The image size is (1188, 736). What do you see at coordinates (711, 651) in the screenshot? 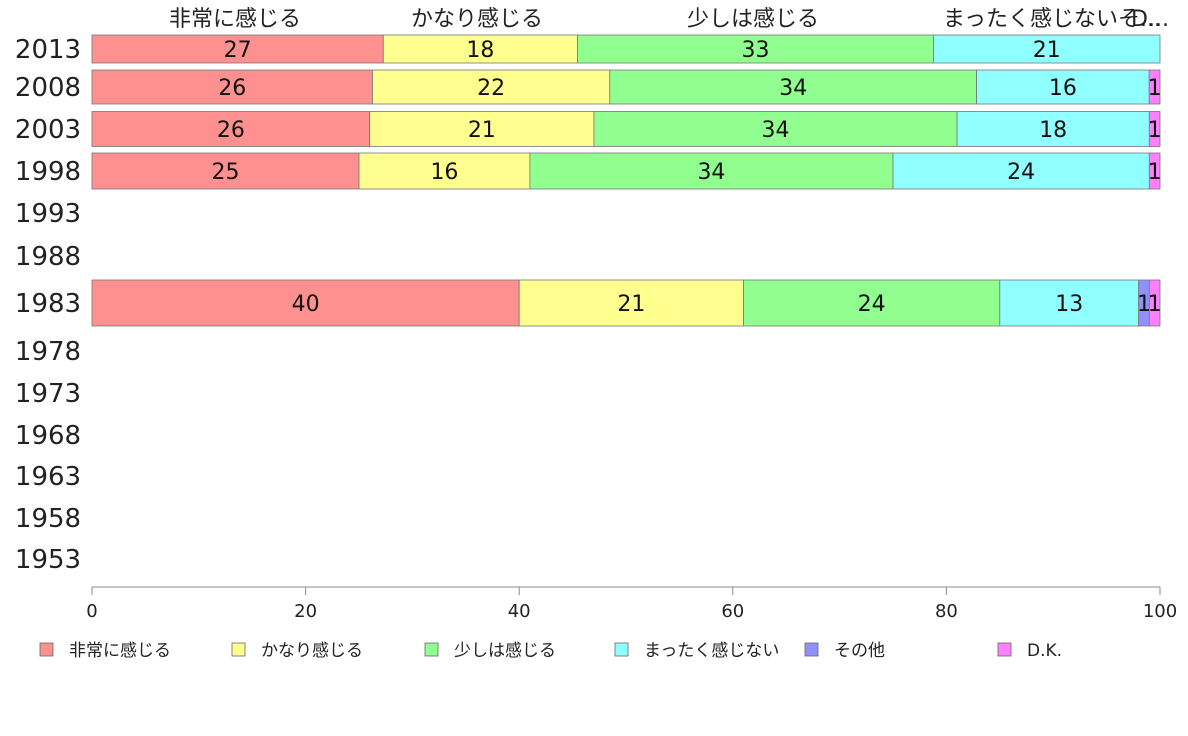
I see `legend-label: まったく感じない` at bounding box center [711, 651].